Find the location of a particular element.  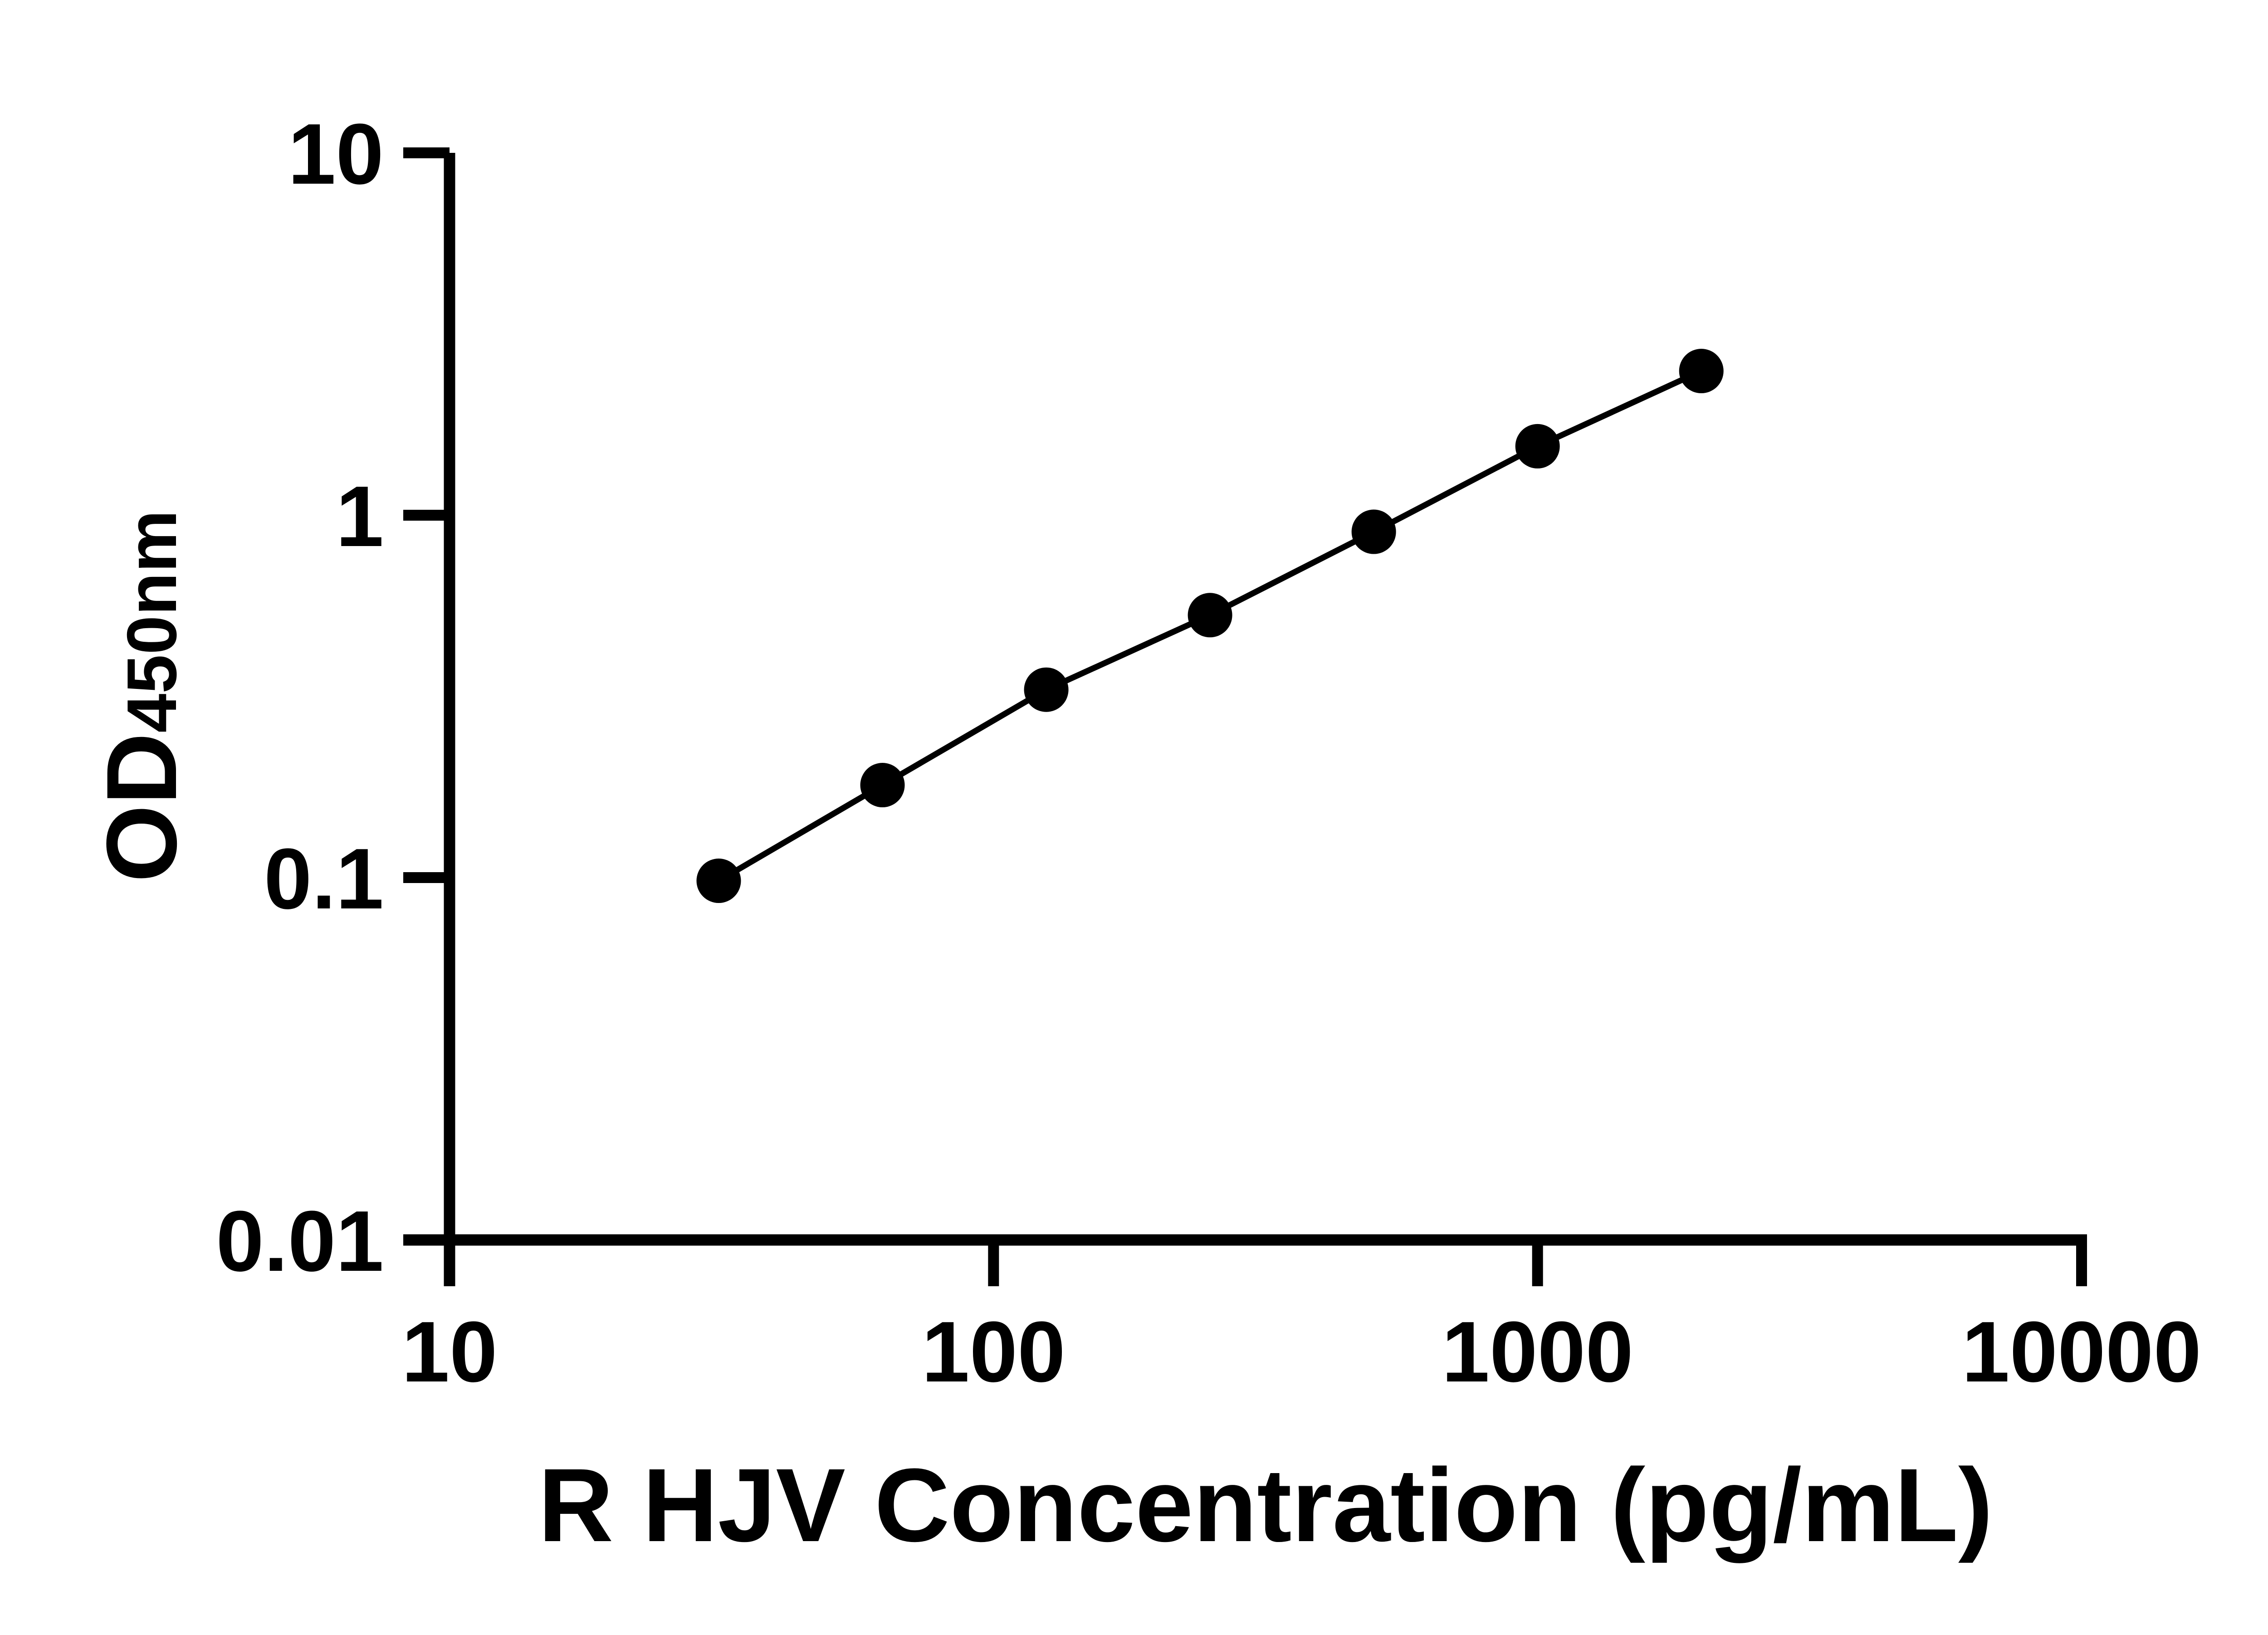

y-tick-label: 0.01 is located at coordinates (300, 1241).